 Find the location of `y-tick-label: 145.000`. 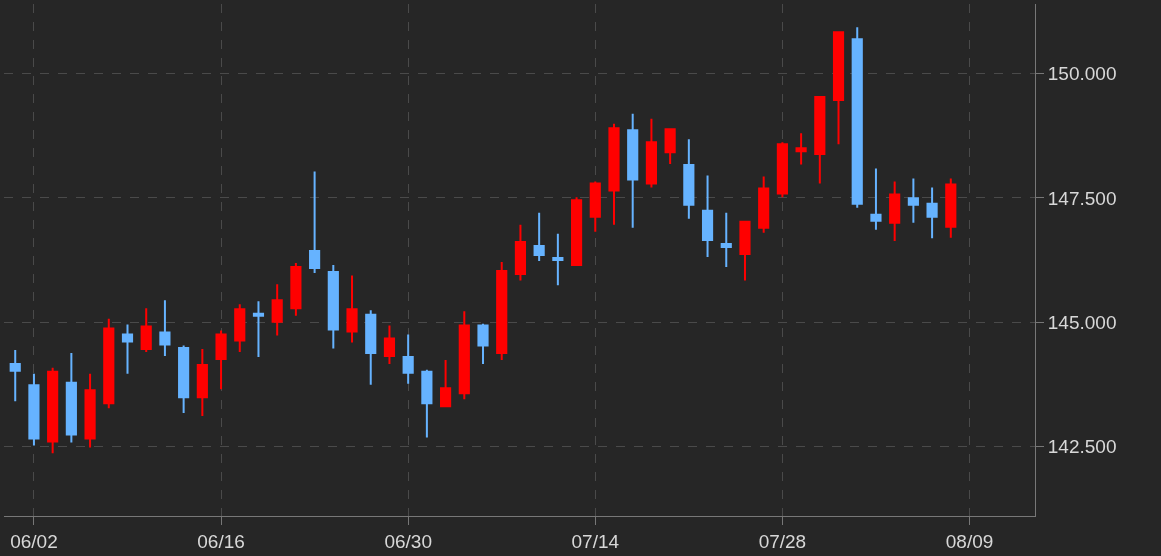

y-tick-label: 145.000 is located at coordinates (1082, 322).